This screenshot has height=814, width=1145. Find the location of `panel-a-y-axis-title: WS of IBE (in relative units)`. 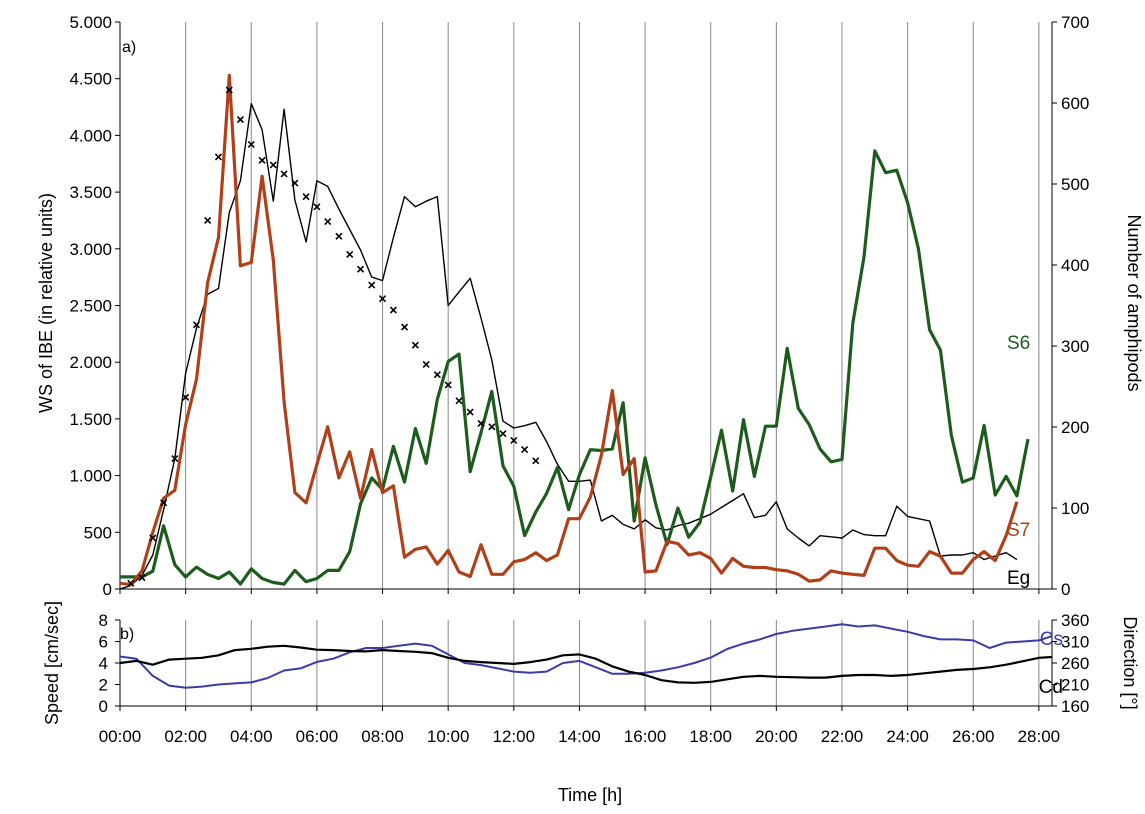

panel-a-y-axis-title: WS of IBE (in relative units) is located at coordinates (46, 303).